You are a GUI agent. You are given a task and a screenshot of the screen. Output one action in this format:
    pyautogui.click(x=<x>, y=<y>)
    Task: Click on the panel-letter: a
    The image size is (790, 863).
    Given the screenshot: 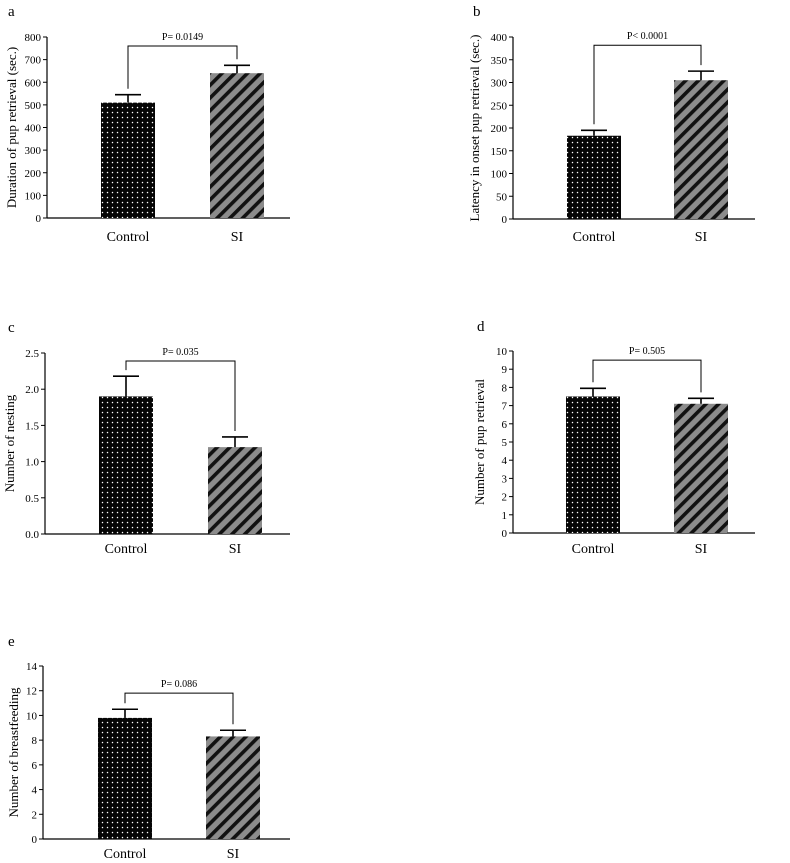 What is the action you would take?
    pyautogui.click(x=11, y=12)
    